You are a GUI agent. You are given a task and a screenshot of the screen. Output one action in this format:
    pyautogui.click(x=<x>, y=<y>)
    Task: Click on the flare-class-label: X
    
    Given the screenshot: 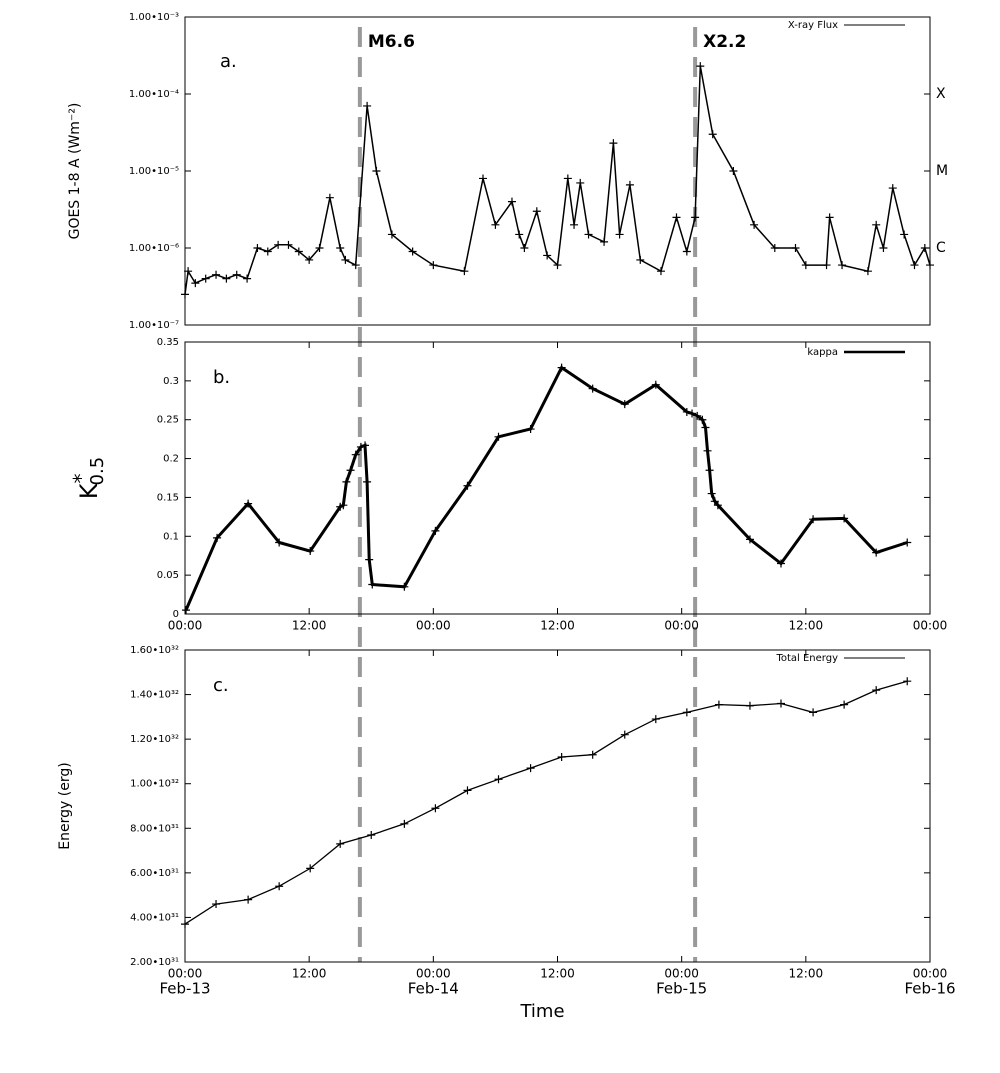 What is the action you would take?
    pyautogui.click(x=941, y=94)
    